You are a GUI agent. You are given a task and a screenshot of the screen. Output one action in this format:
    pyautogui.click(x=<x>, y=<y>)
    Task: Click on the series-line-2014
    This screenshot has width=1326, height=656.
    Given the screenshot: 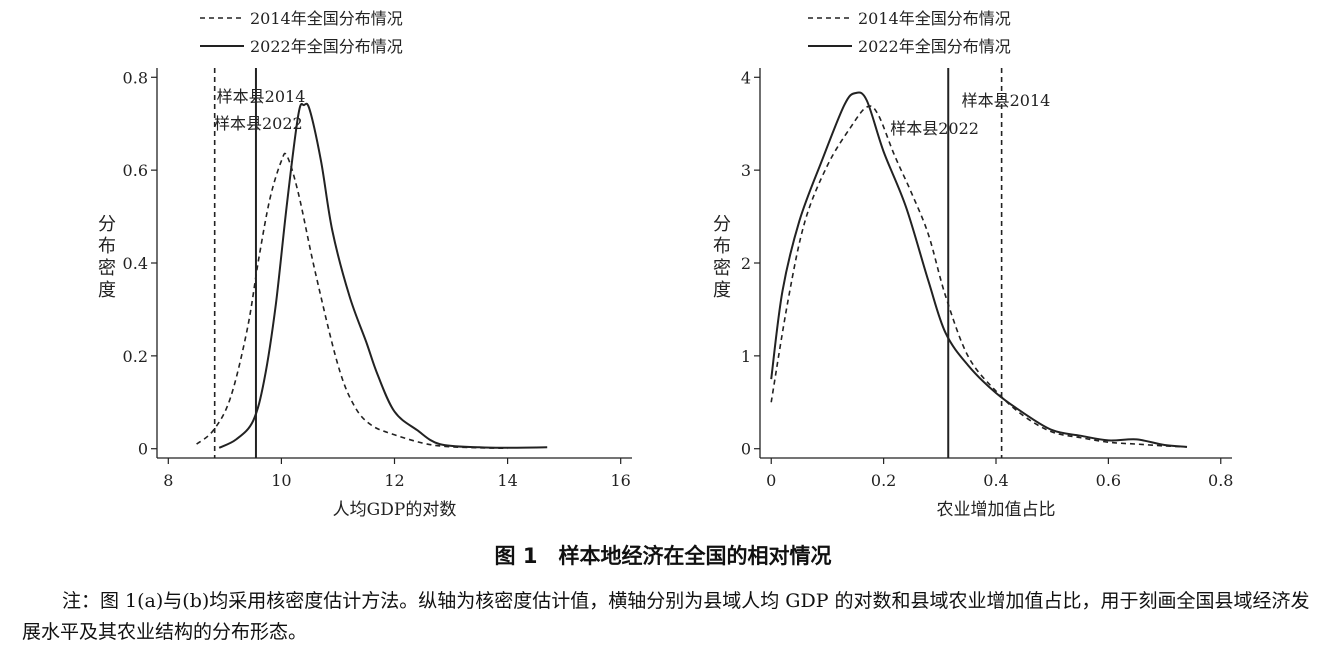 What is the action you would take?
    pyautogui.click(x=352, y=301)
    